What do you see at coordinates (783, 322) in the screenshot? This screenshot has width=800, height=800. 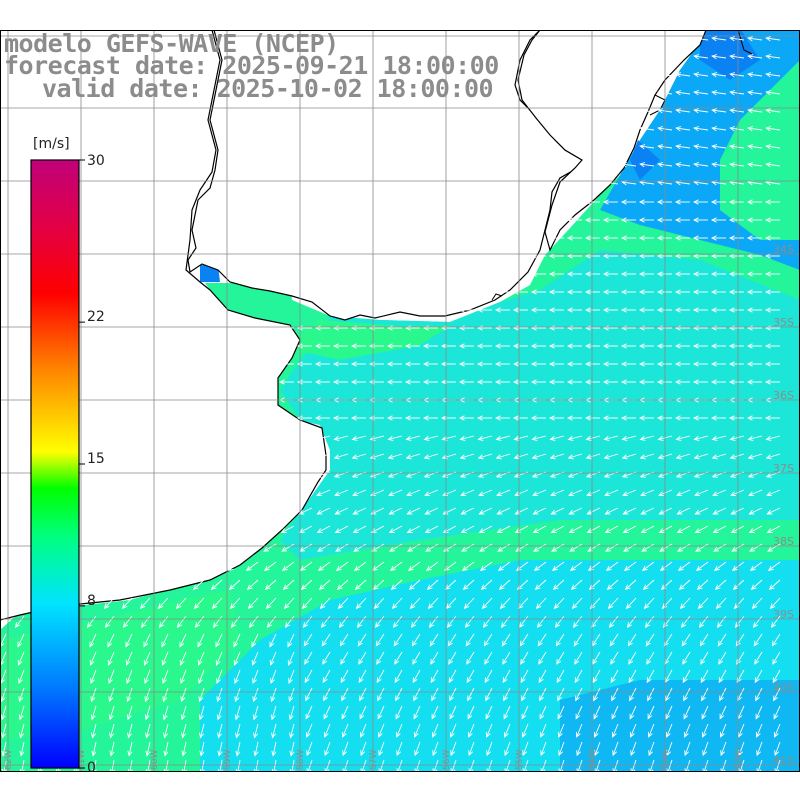 I see `lat-label: 35S` at bounding box center [783, 322].